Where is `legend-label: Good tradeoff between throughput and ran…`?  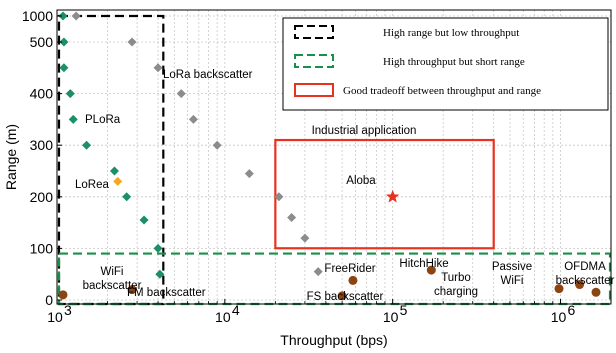
legend-label: Good tradeoff between throughput and ran… is located at coordinates (442, 91).